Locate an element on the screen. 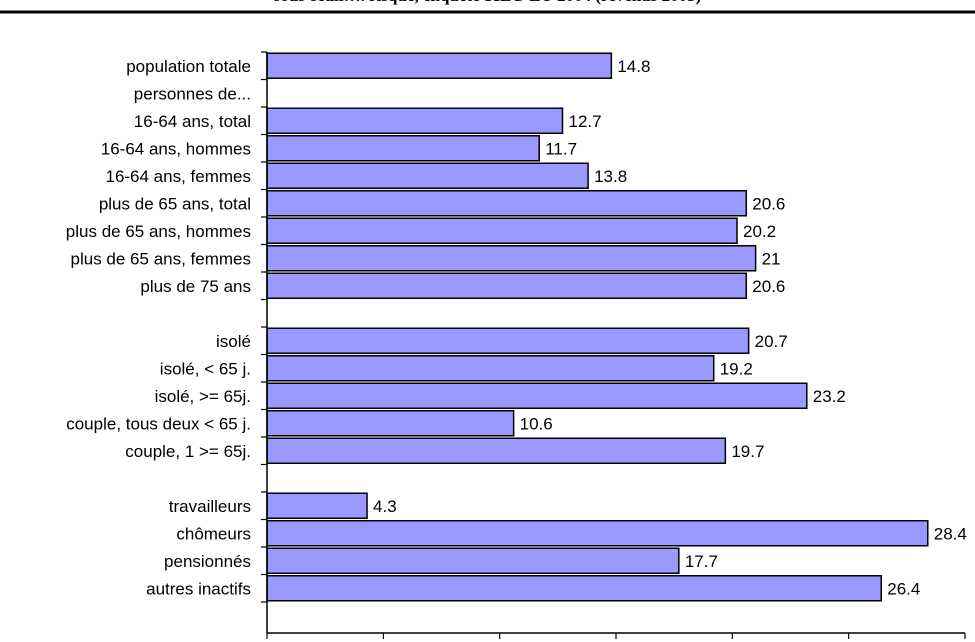 This screenshot has height=642, width=975. data-label: 23.2 is located at coordinates (829, 396).